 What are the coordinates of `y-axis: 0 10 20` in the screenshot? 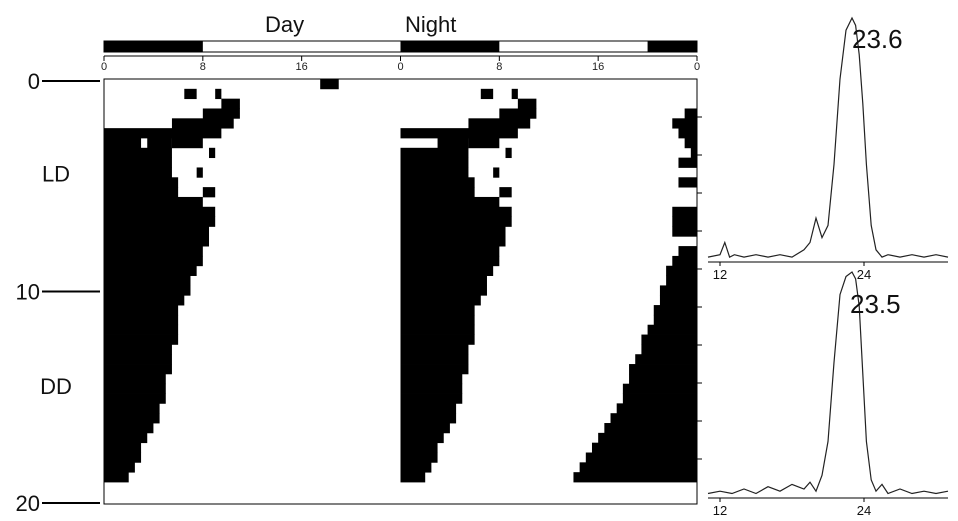 It's located at (58, 292).